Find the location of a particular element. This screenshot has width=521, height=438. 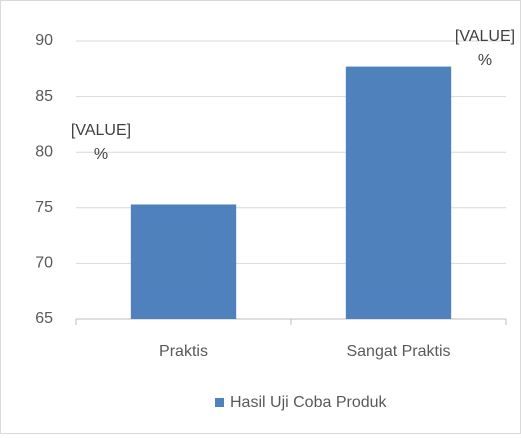

y-tick-label: 75 is located at coordinates (44, 207).